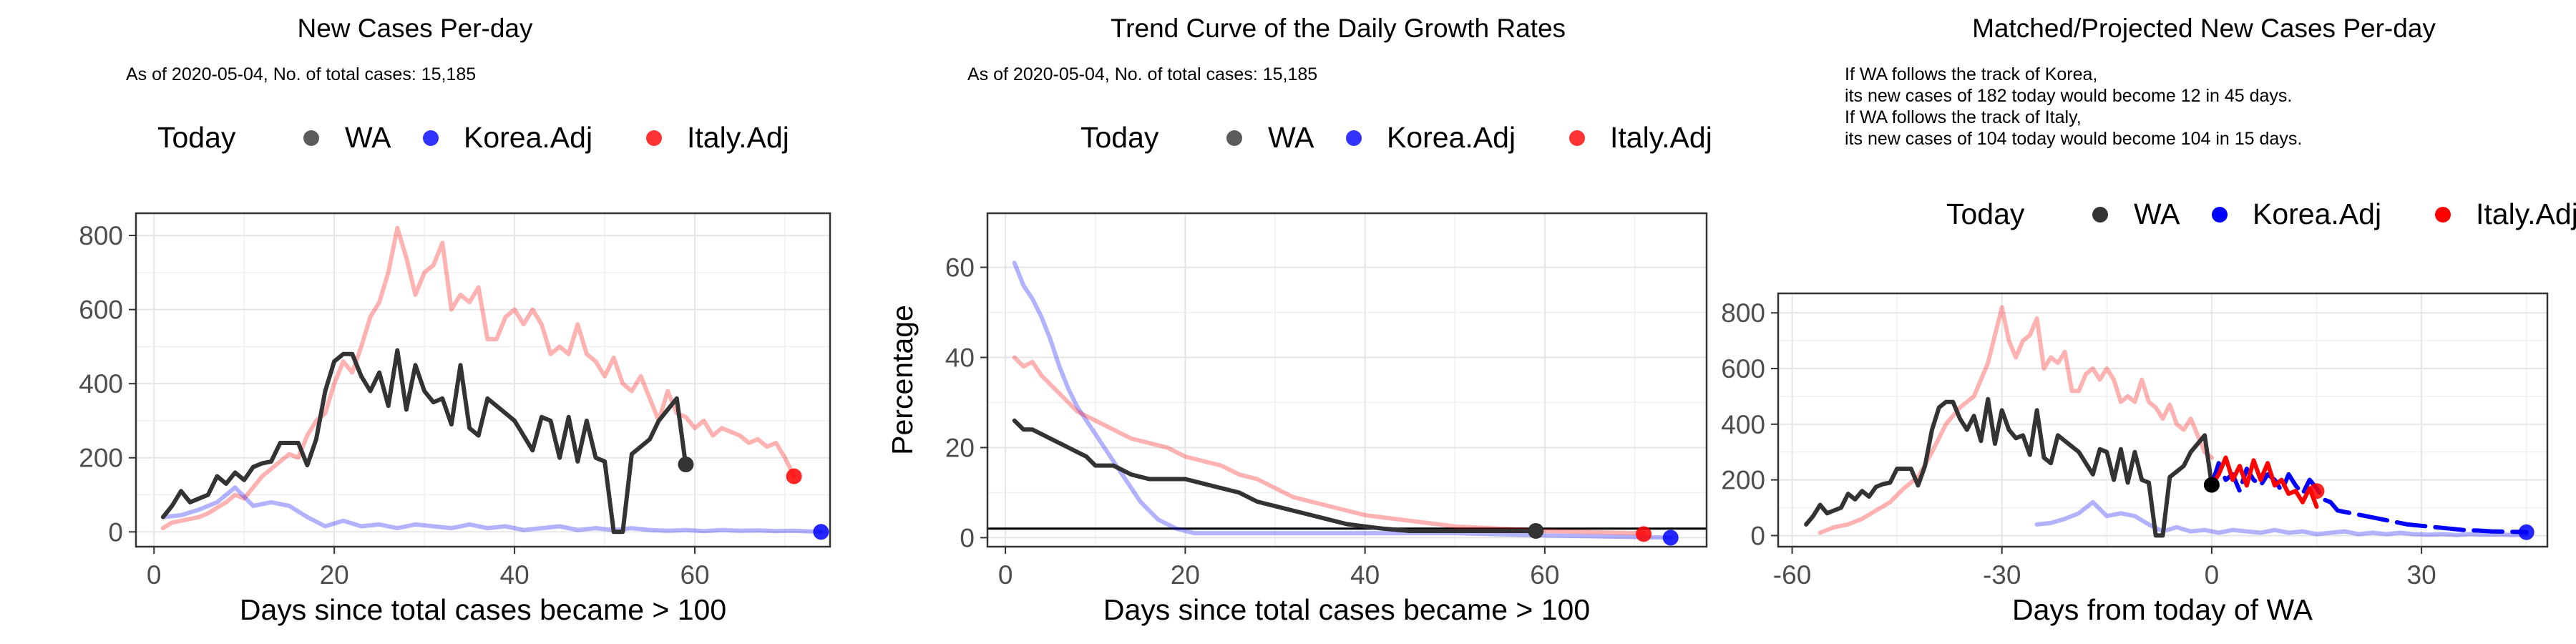 This screenshot has width=2576, height=644. Describe the element at coordinates (415, 28) in the screenshot. I see `chart-title: New Cases Per-day` at that location.